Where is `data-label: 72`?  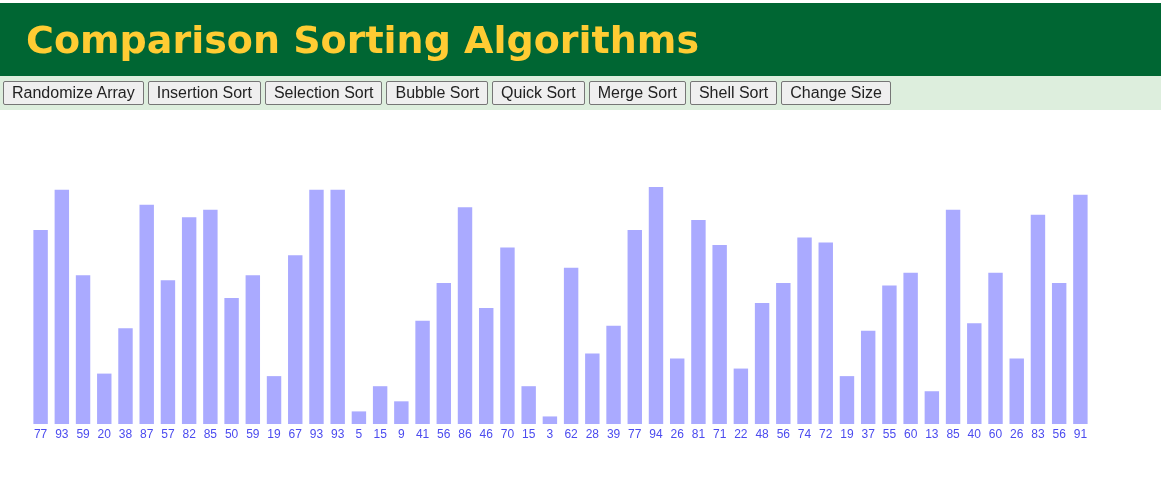 data-label: 72 is located at coordinates (826, 434).